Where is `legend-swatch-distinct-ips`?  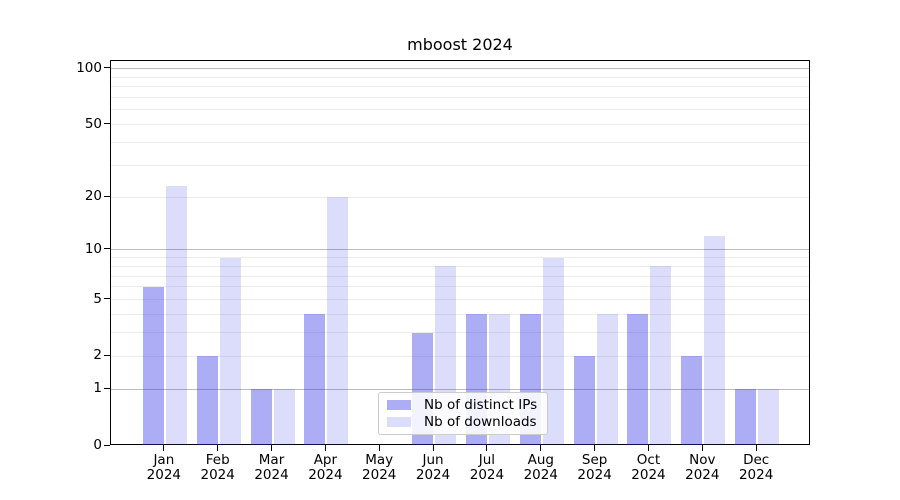
legend-swatch-distinct-ips is located at coordinates (399, 405).